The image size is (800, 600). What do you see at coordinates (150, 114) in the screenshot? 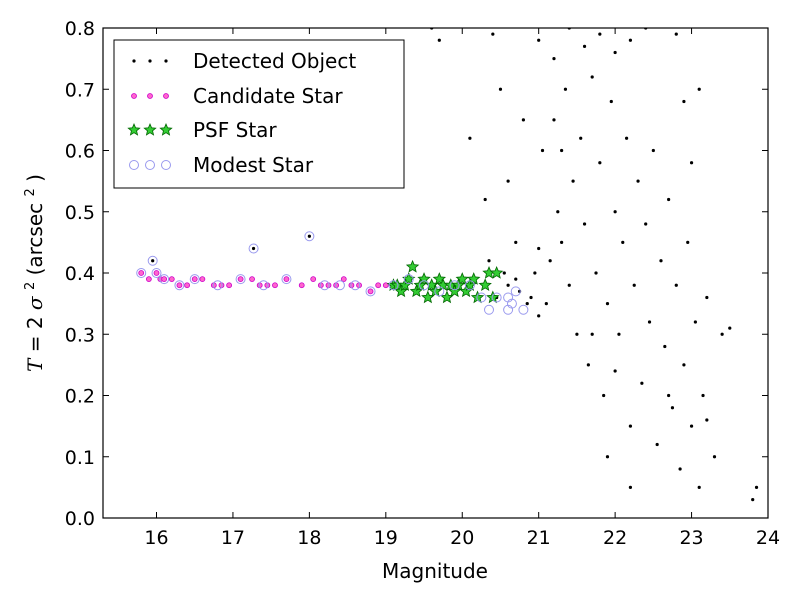
I see `legend-markers` at bounding box center [150, 114].